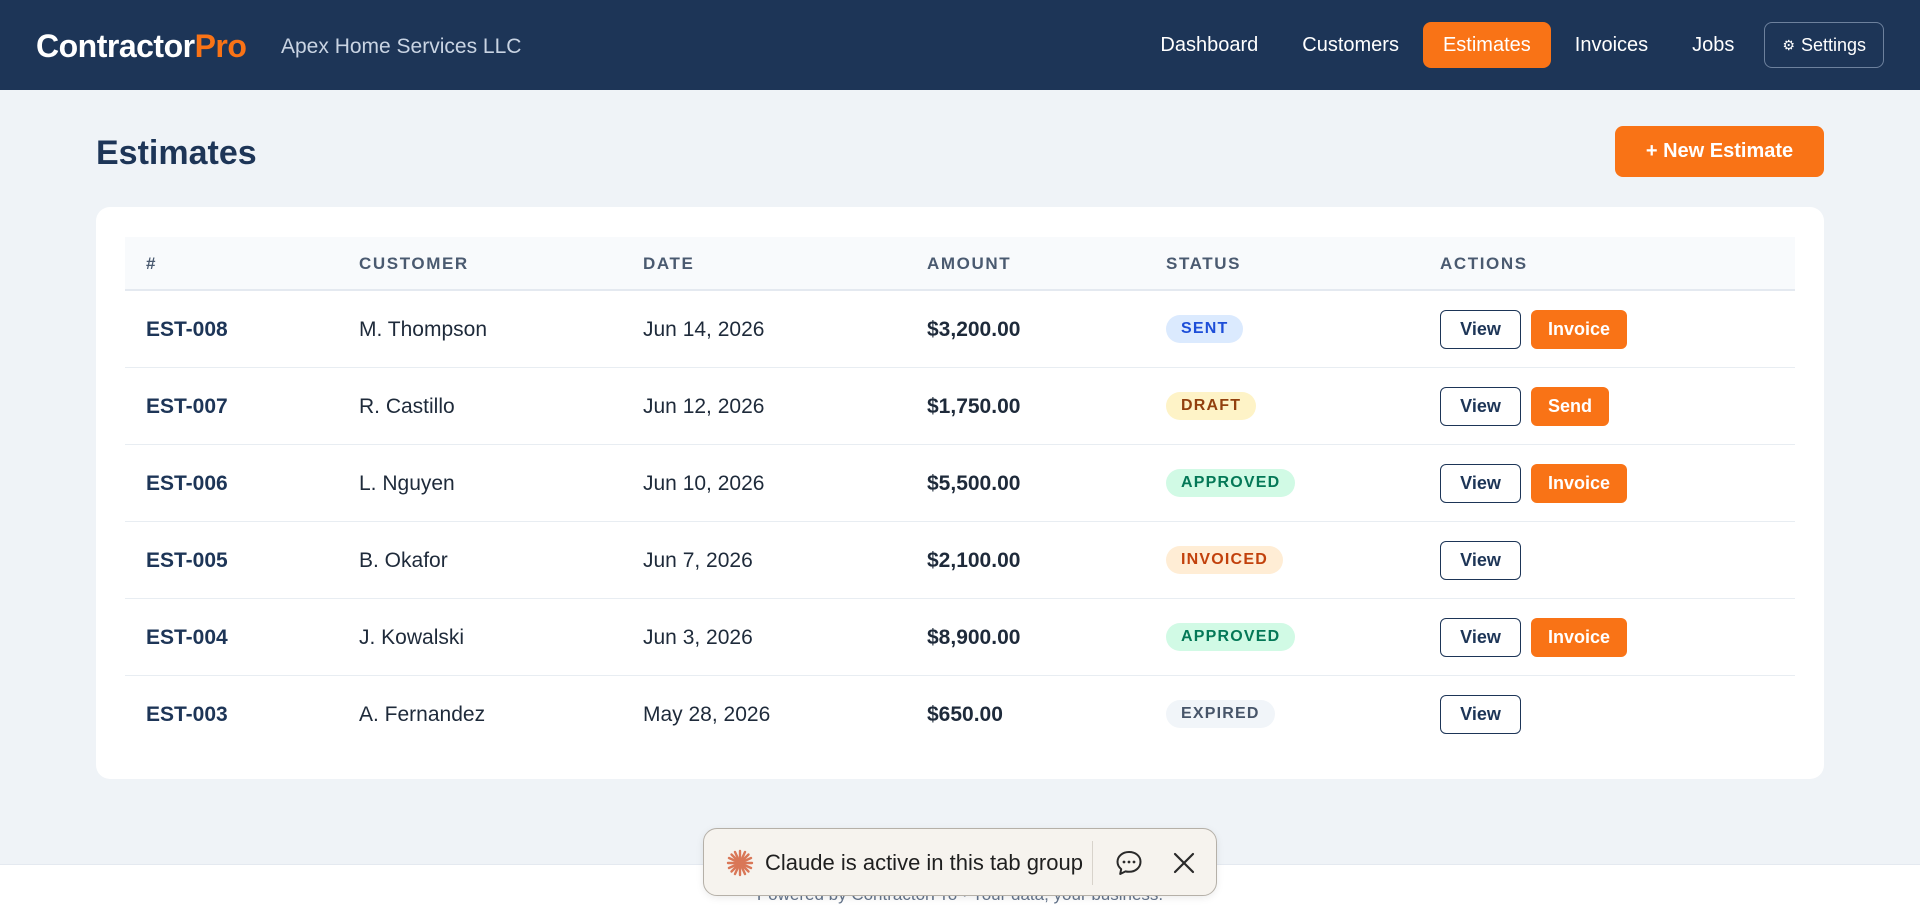 This screenshot has height=919, width=1920. What do you see at coordinates (401, 46) in the screenshot?
I see `company-name: Apex Home Services LLC` at bounding box center [401, 46].